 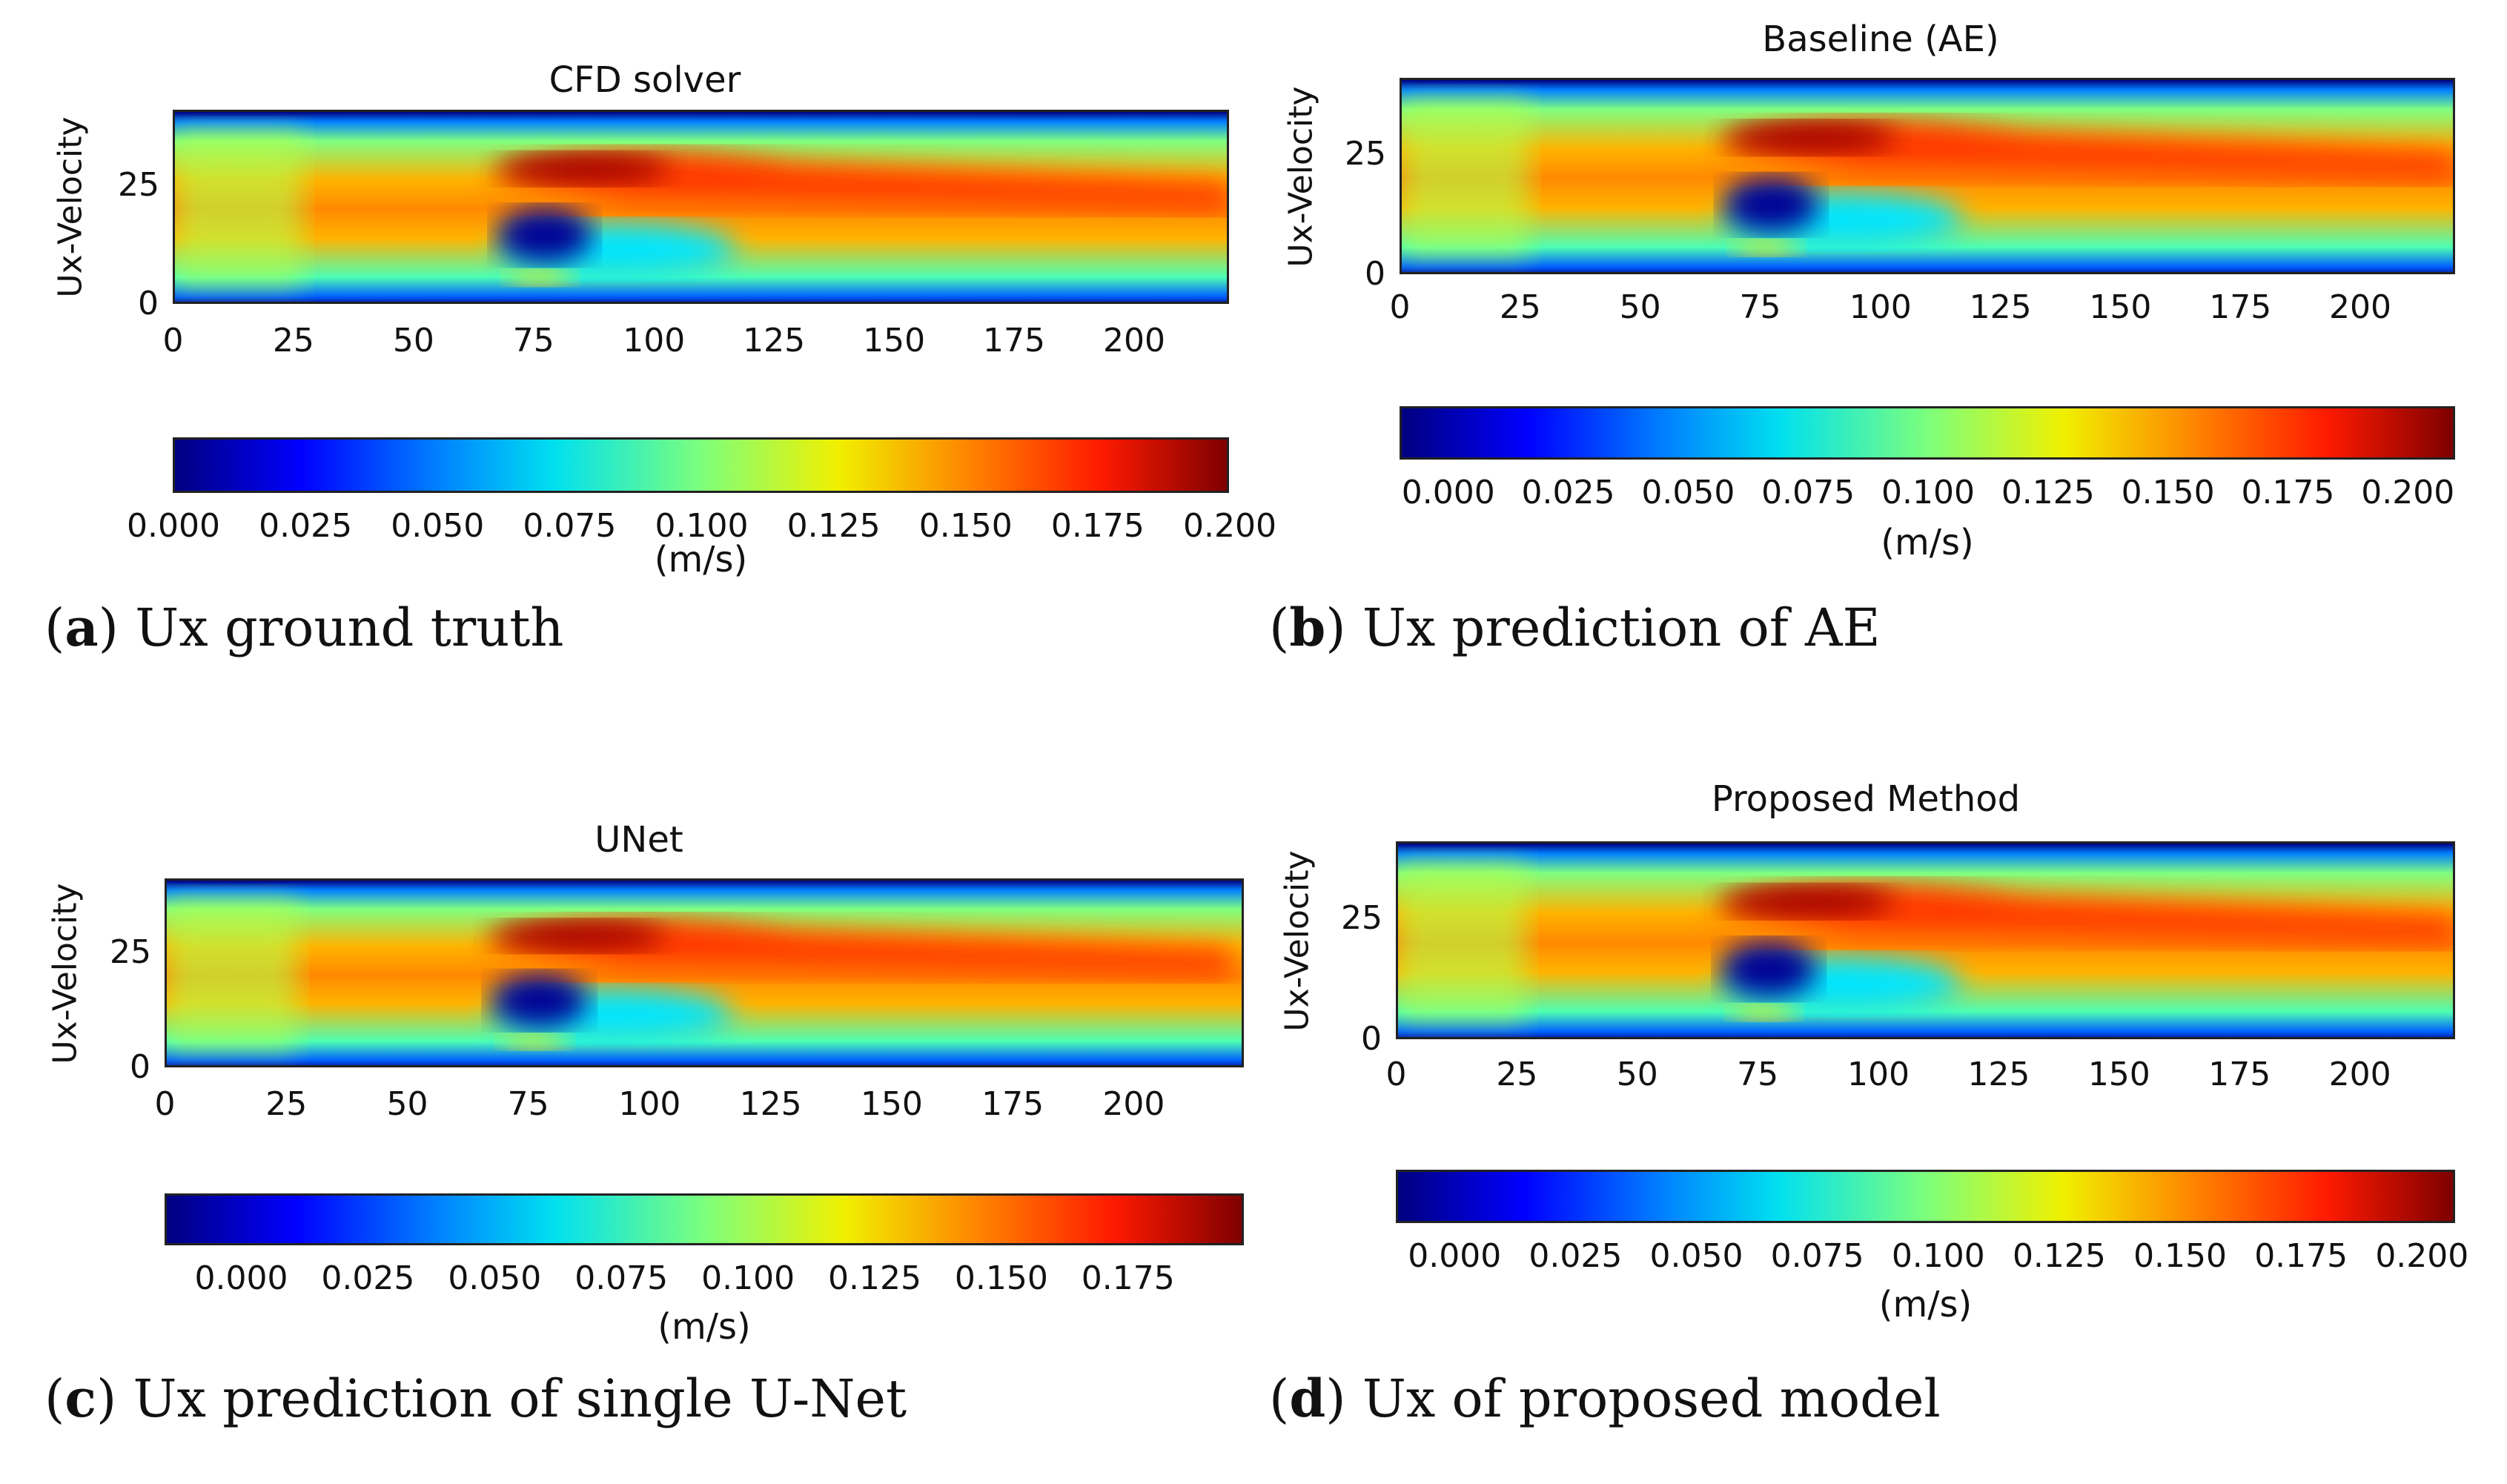 What do you see at coordinates (570, 526) in the screenshot?
I see `colorbar-tick-label: 0.075` at bounding box center [570, 526].